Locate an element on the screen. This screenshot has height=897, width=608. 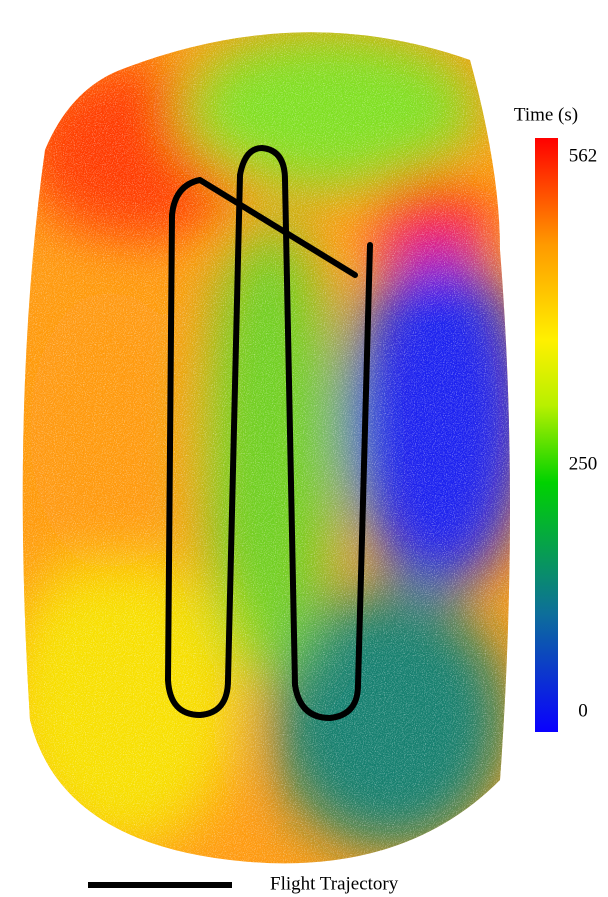
colorbar-tick-label: 562 is located at coordinates (583, 155).